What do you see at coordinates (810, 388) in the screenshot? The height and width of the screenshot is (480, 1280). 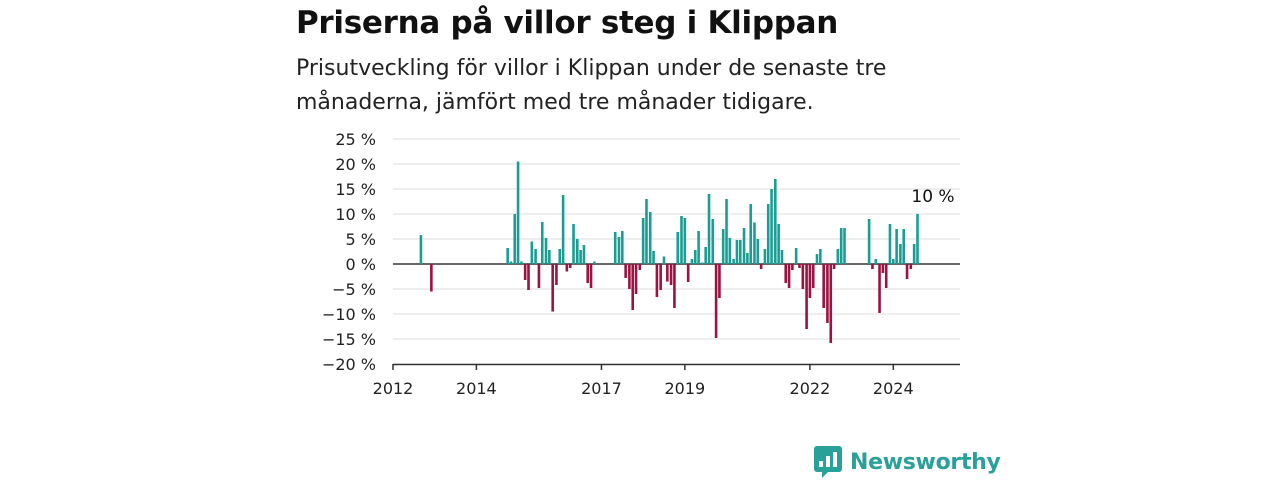 I see `x-tick-label: 2022` at bounding box center [810, 388].